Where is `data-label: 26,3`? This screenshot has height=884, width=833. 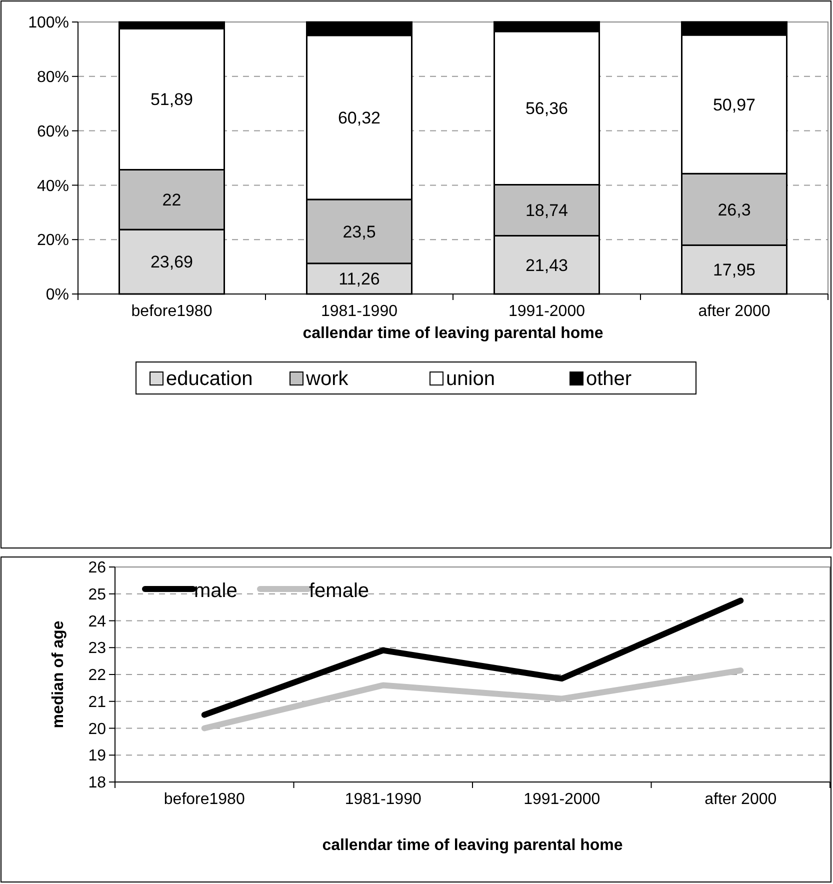 data-label: 26,3 is located at coordinates (734, 210).